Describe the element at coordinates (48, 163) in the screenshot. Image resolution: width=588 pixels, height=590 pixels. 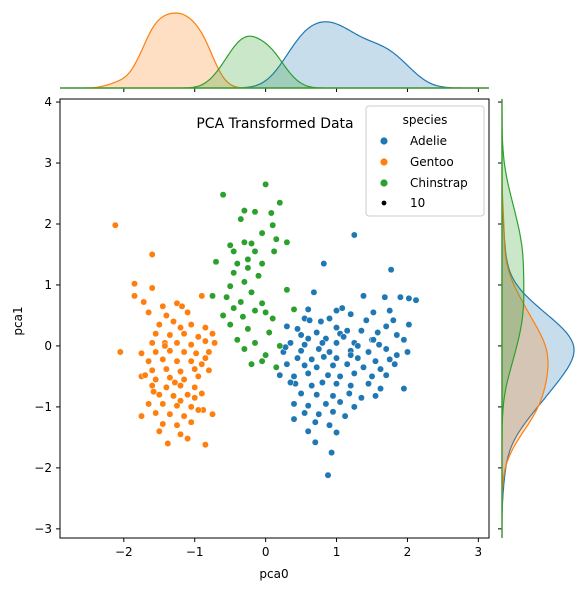
I see `y-tick-label: 3` at that location.